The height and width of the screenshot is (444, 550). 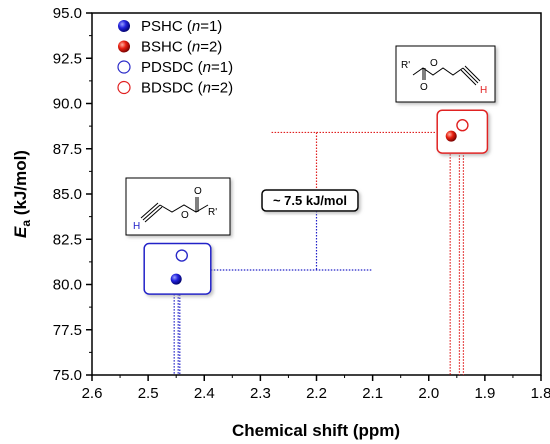 I want to click on x-tick-label: 2.5, so click(x=148, y=393).